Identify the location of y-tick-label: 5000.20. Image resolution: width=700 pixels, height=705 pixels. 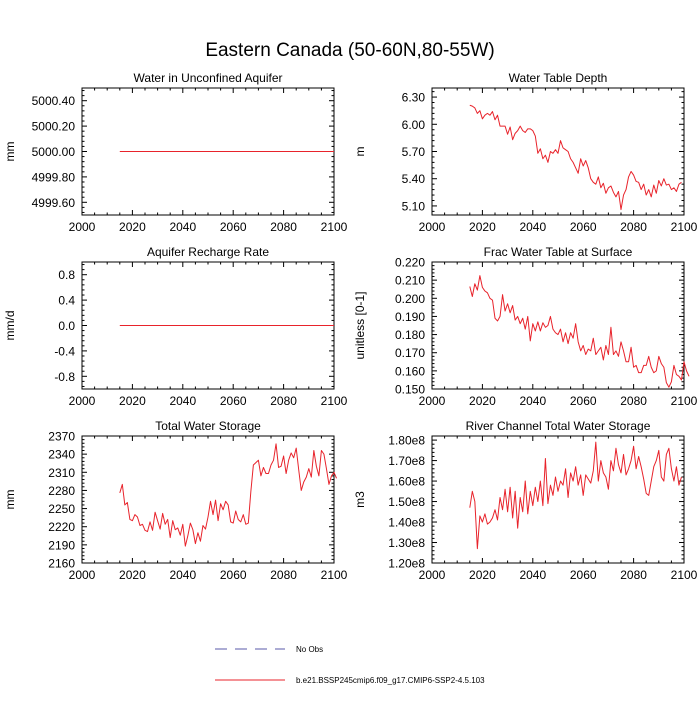
(54, 127).